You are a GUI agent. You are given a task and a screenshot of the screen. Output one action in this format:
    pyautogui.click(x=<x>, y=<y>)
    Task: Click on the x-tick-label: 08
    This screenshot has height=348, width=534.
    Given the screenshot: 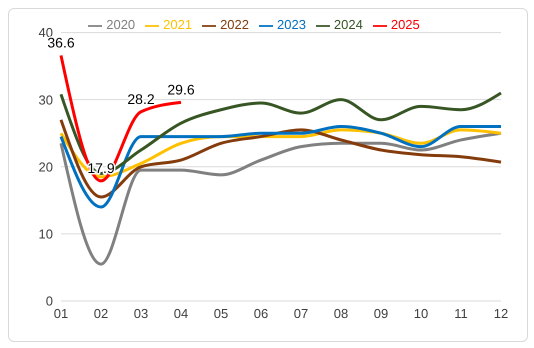 What is the action you would take?
    pyautogui.click(x=341, y=314)
    